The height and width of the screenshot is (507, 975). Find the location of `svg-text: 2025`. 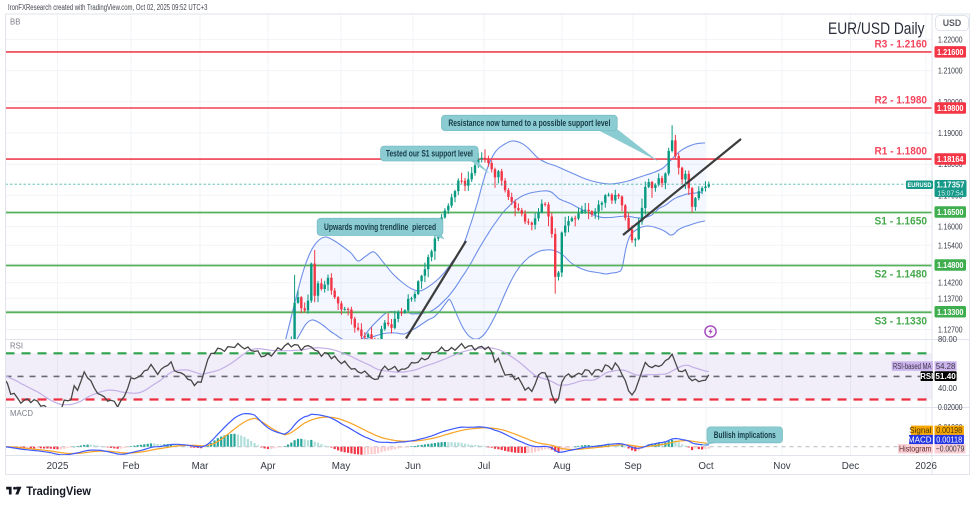

svg-text: 2025 is located at coordinates (58, 466).